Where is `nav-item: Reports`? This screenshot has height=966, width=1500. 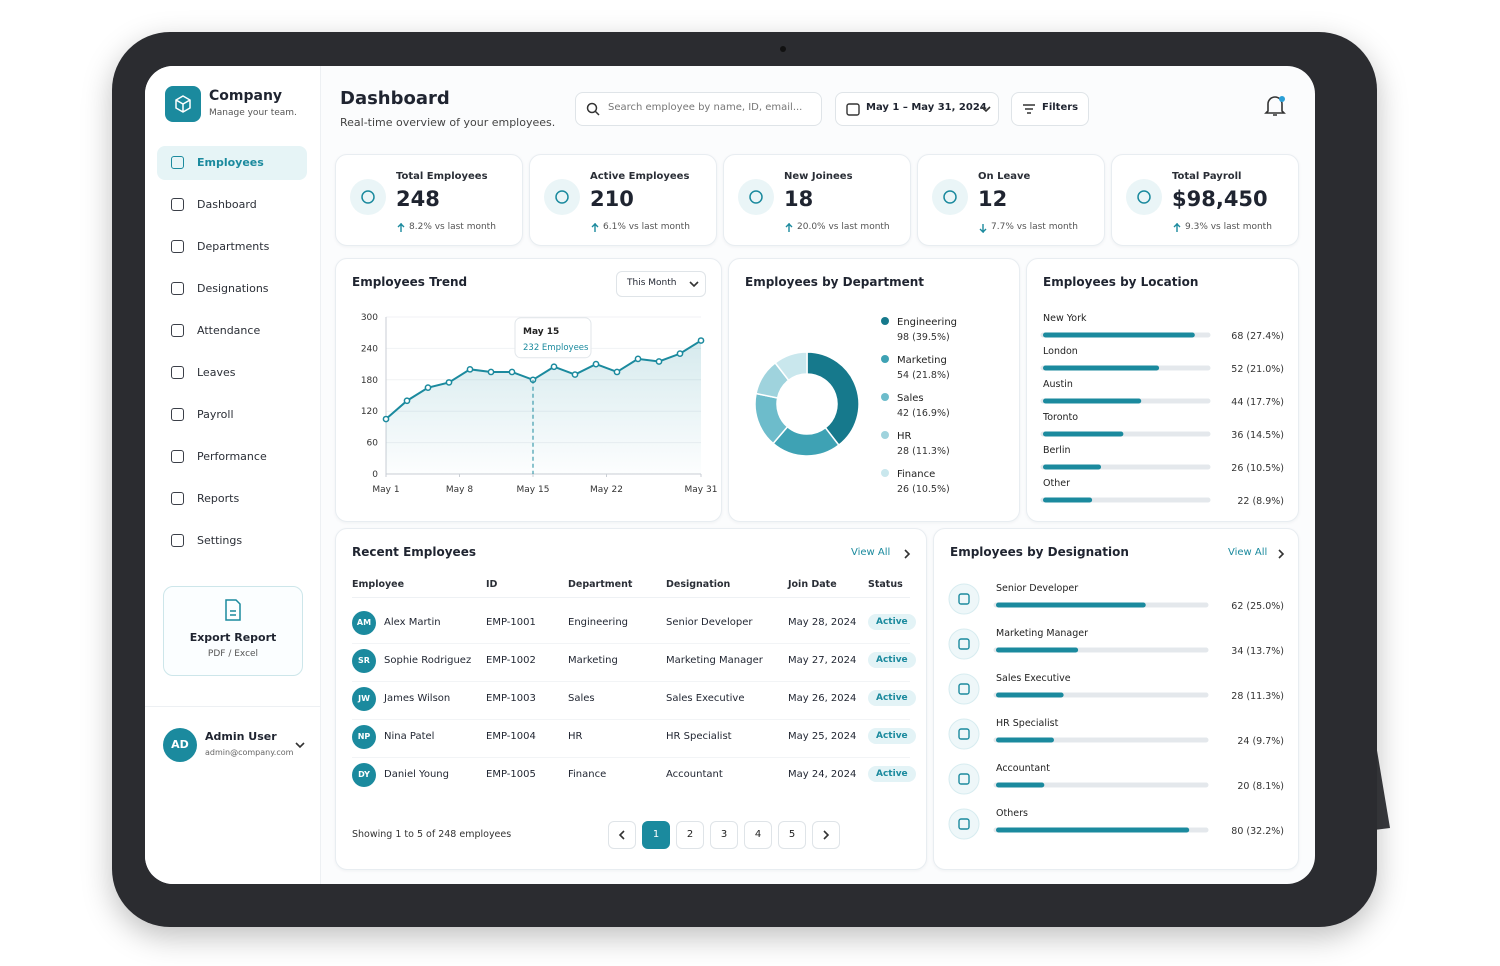 nav-item: Reports is located at coordinates (232, 499).